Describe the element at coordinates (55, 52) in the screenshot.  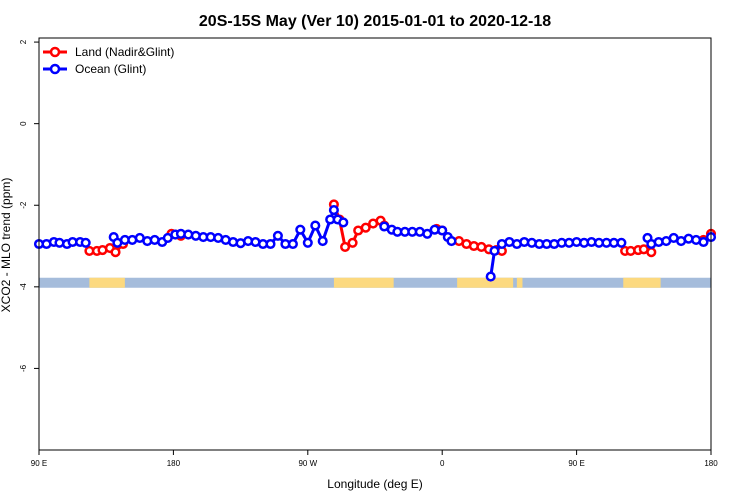
I see `legend-land-marker` at that location.